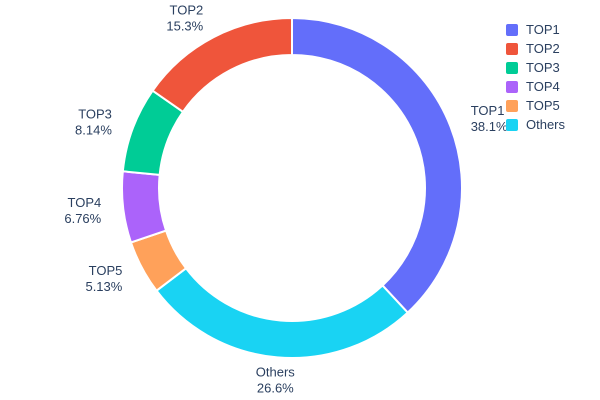 This screenshot has height=400, width=600. What do you see at coordinates (512, 105) in the screenshot?
I see `legend-swatch-top5` at bounding box center [512, 105].